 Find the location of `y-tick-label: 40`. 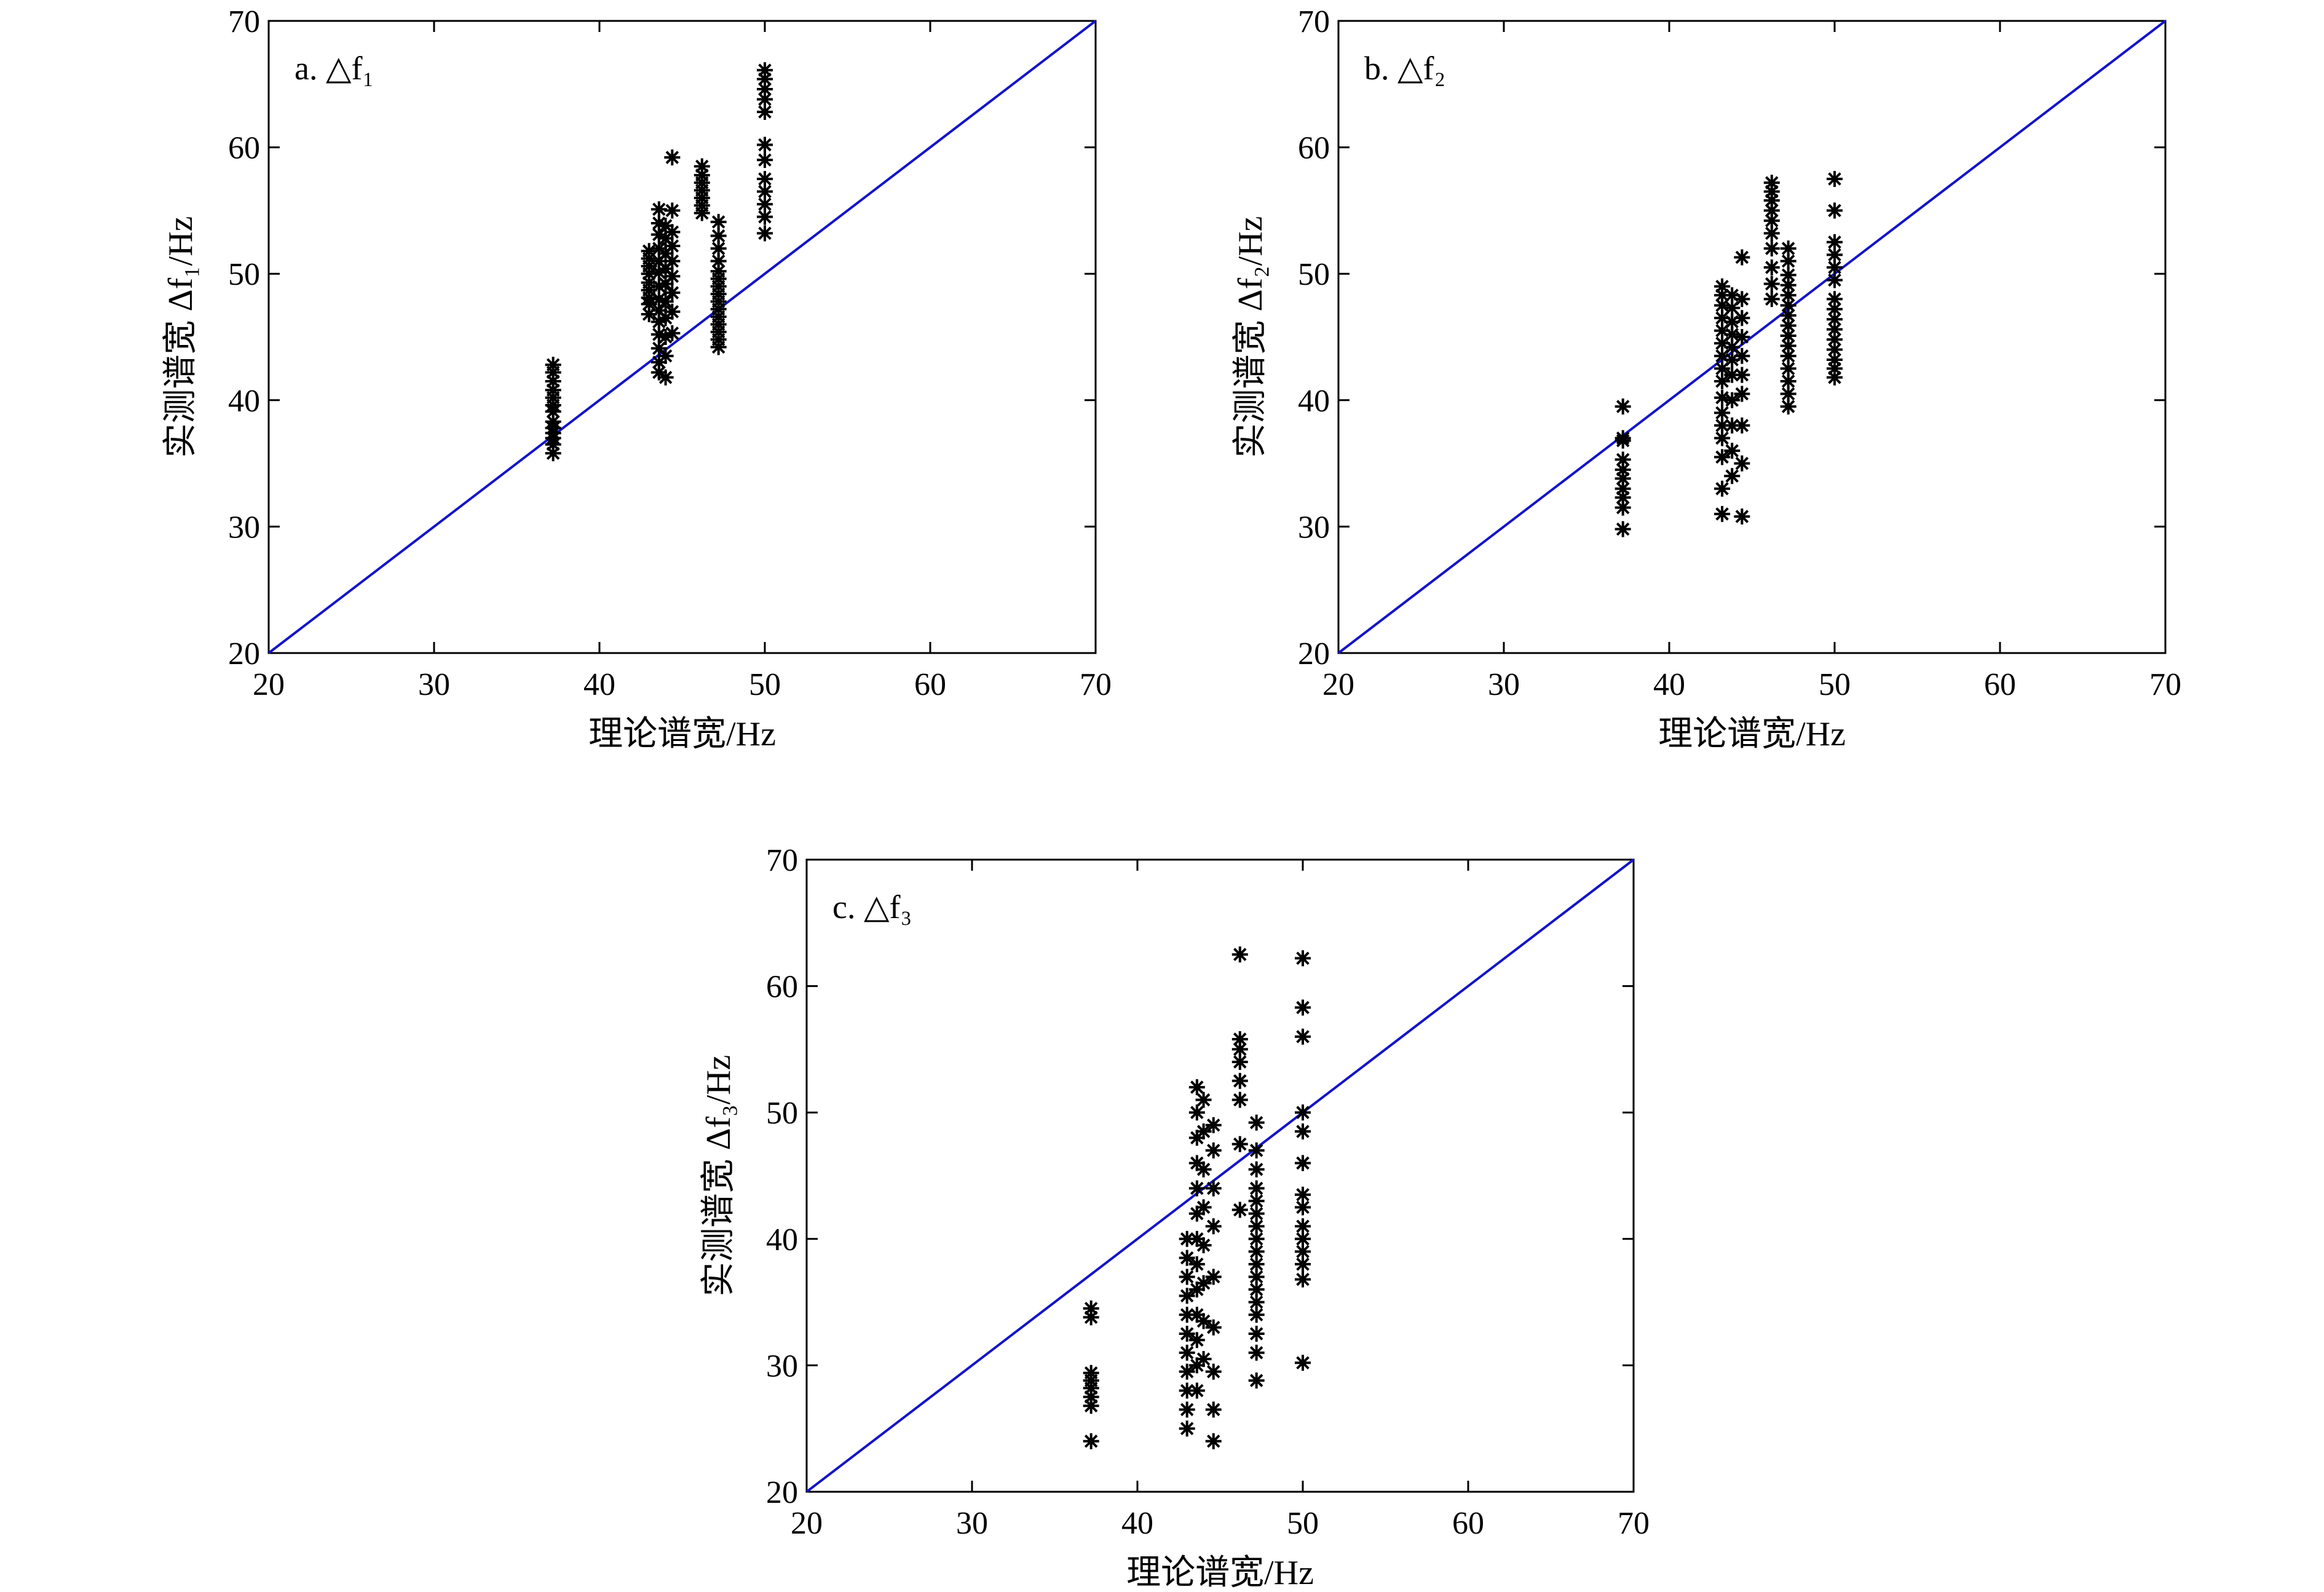

y-tick-label: 40 is located at coordinates (244, 401).